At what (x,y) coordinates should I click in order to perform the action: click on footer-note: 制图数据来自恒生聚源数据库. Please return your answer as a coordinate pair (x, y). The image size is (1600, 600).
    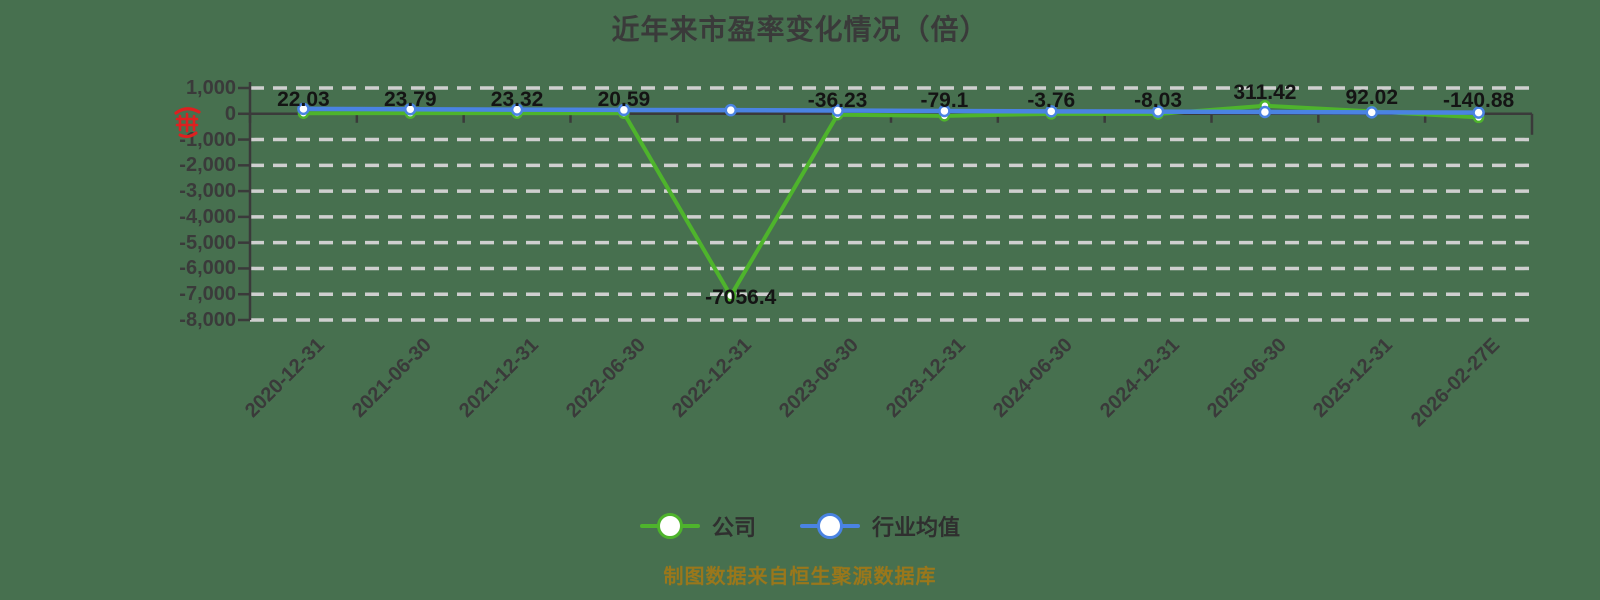
    Looking at the image, I should click on (800, 577).